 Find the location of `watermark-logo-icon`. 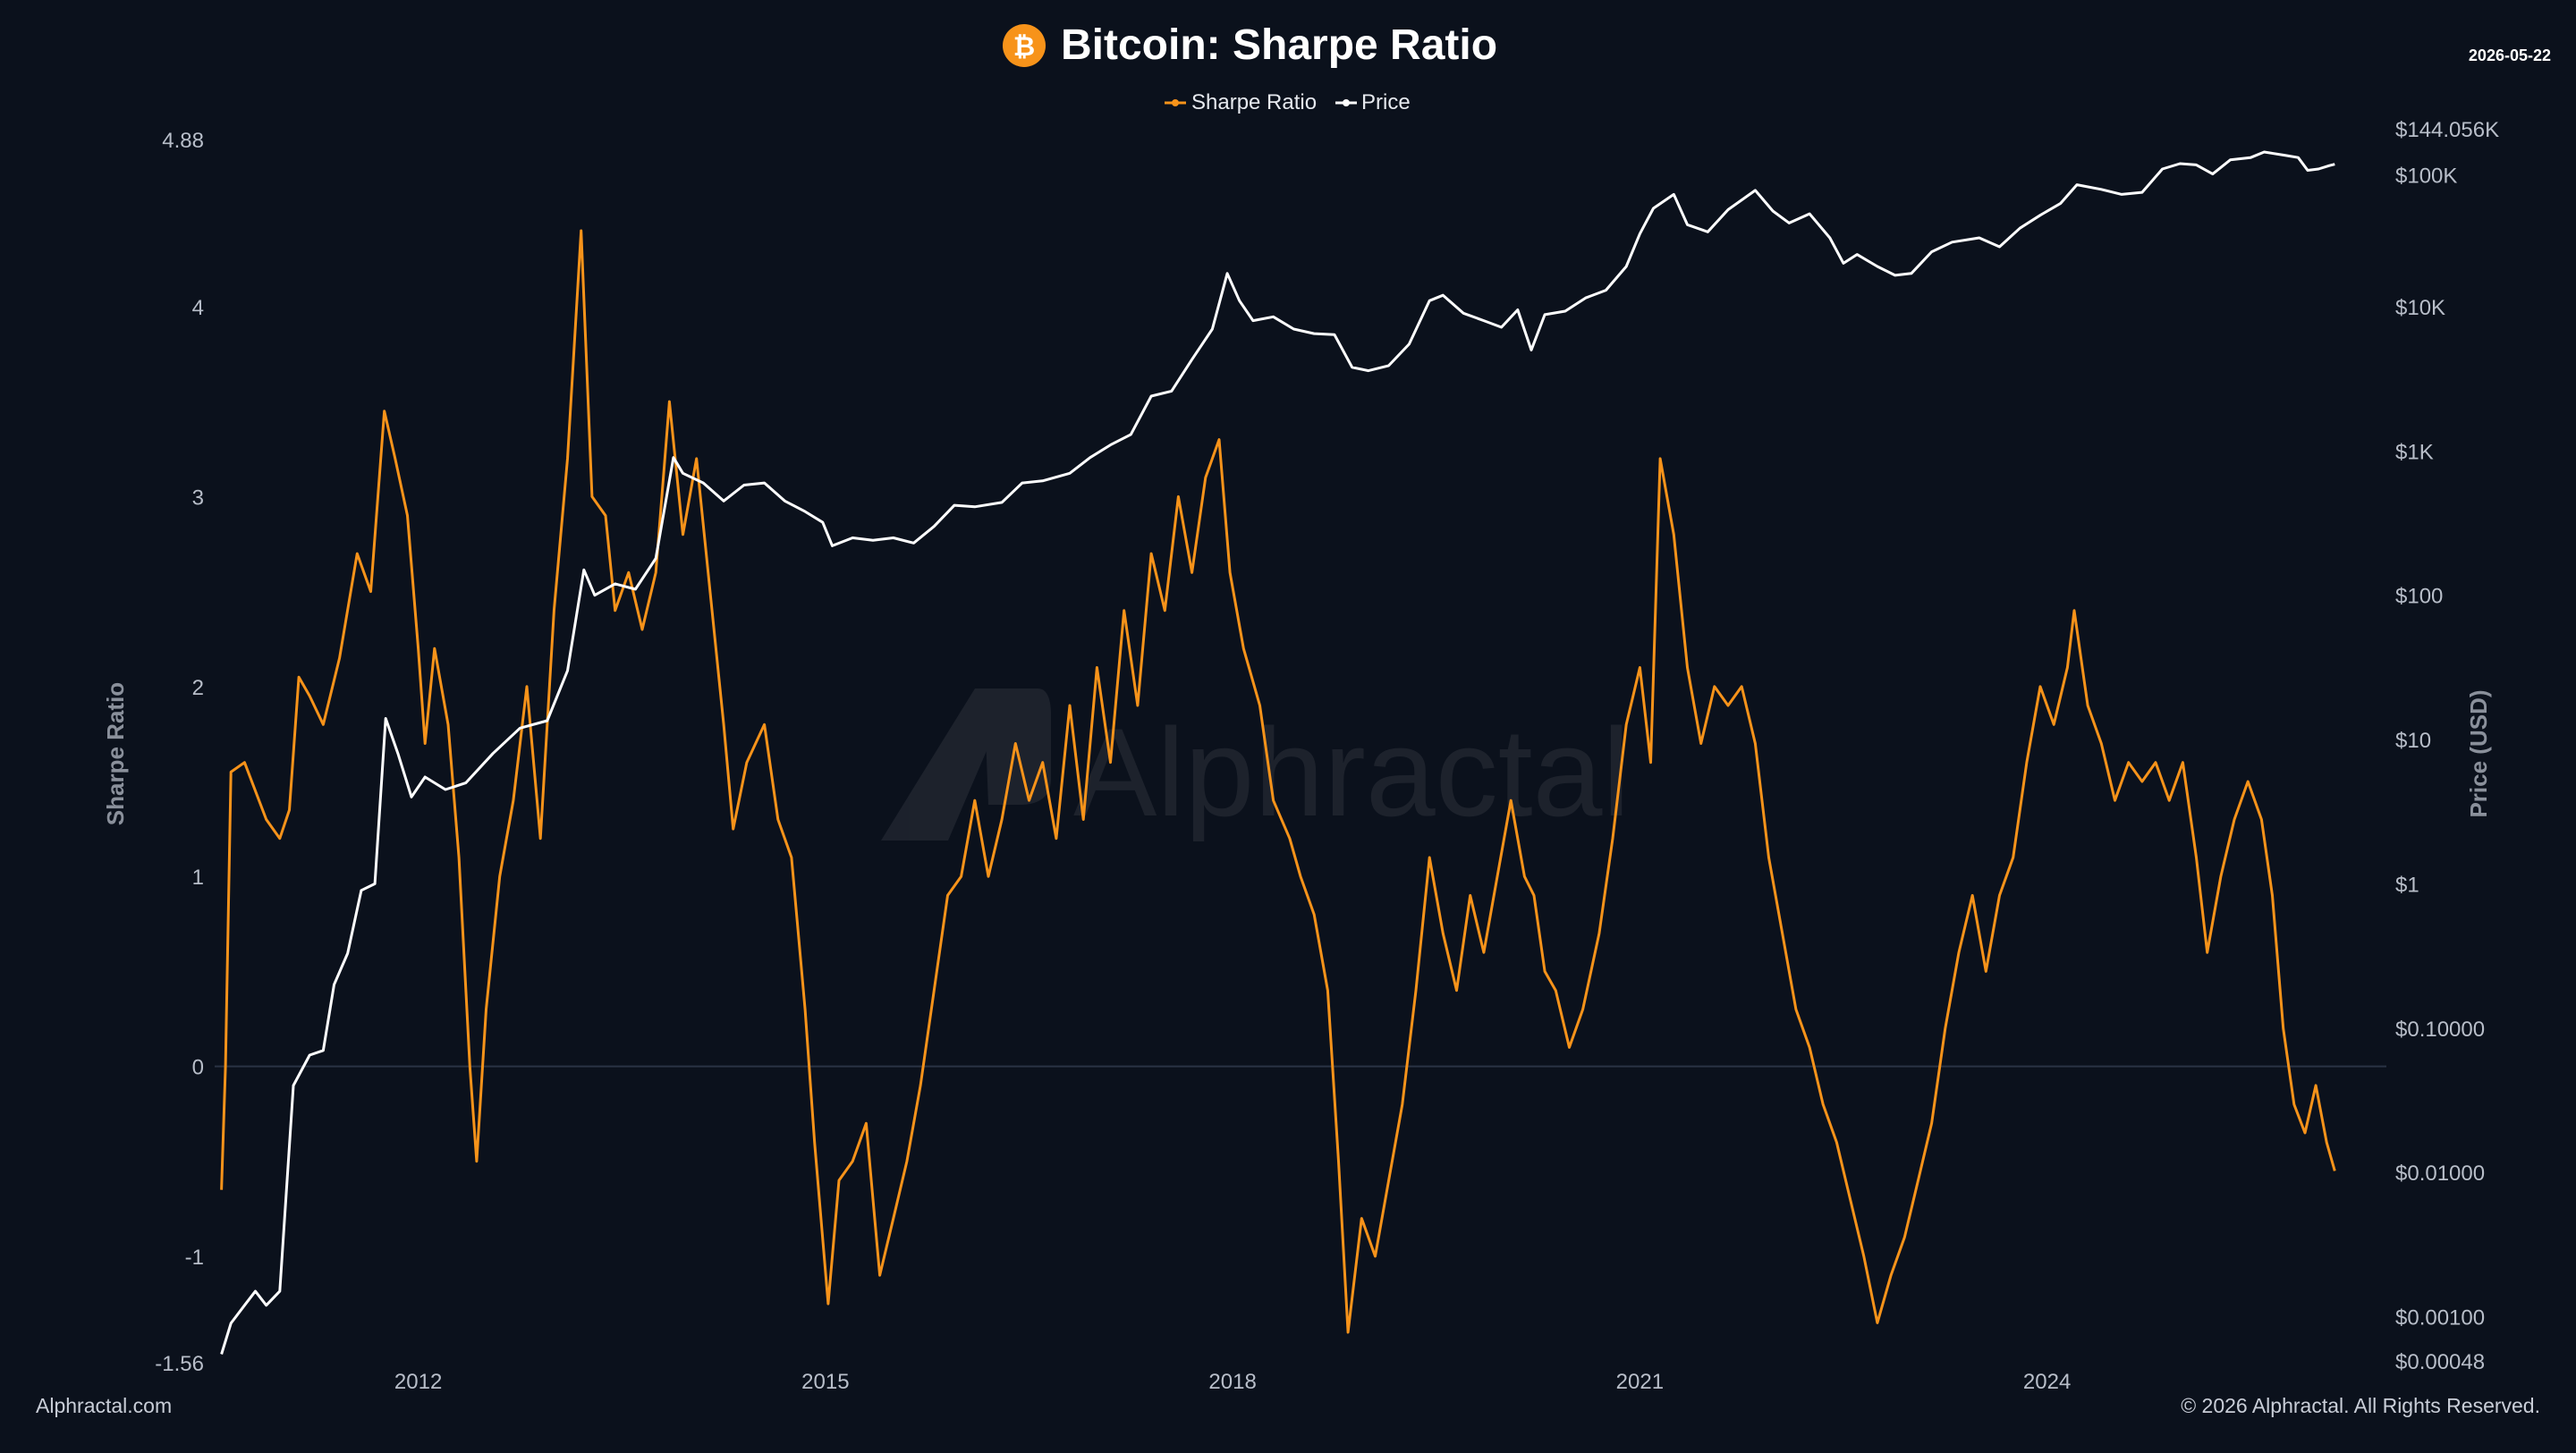

watermark-logo-icon is located at coordinates (966, 764).